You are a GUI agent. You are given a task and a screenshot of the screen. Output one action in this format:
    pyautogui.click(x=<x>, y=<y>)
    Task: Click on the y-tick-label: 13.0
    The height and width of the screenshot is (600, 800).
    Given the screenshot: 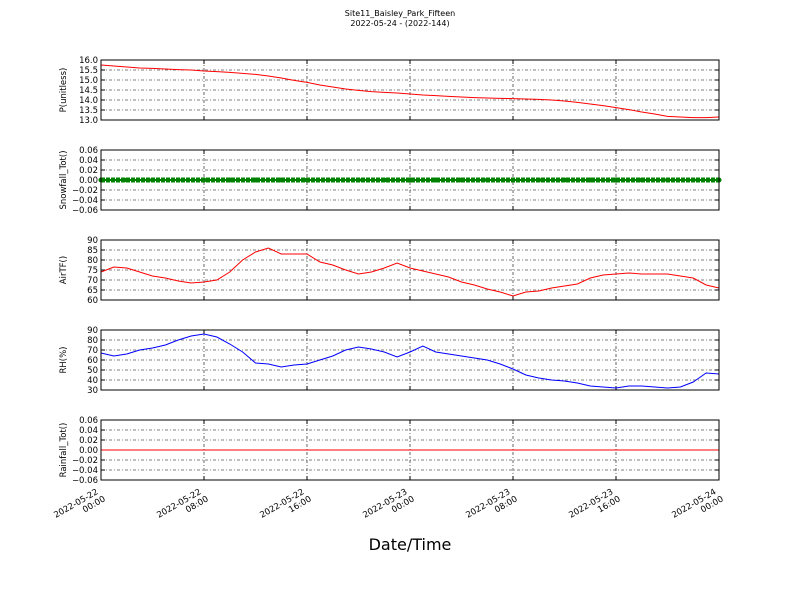 What is the action you would take?
    pyautogui.click(x=88, y=121)
    